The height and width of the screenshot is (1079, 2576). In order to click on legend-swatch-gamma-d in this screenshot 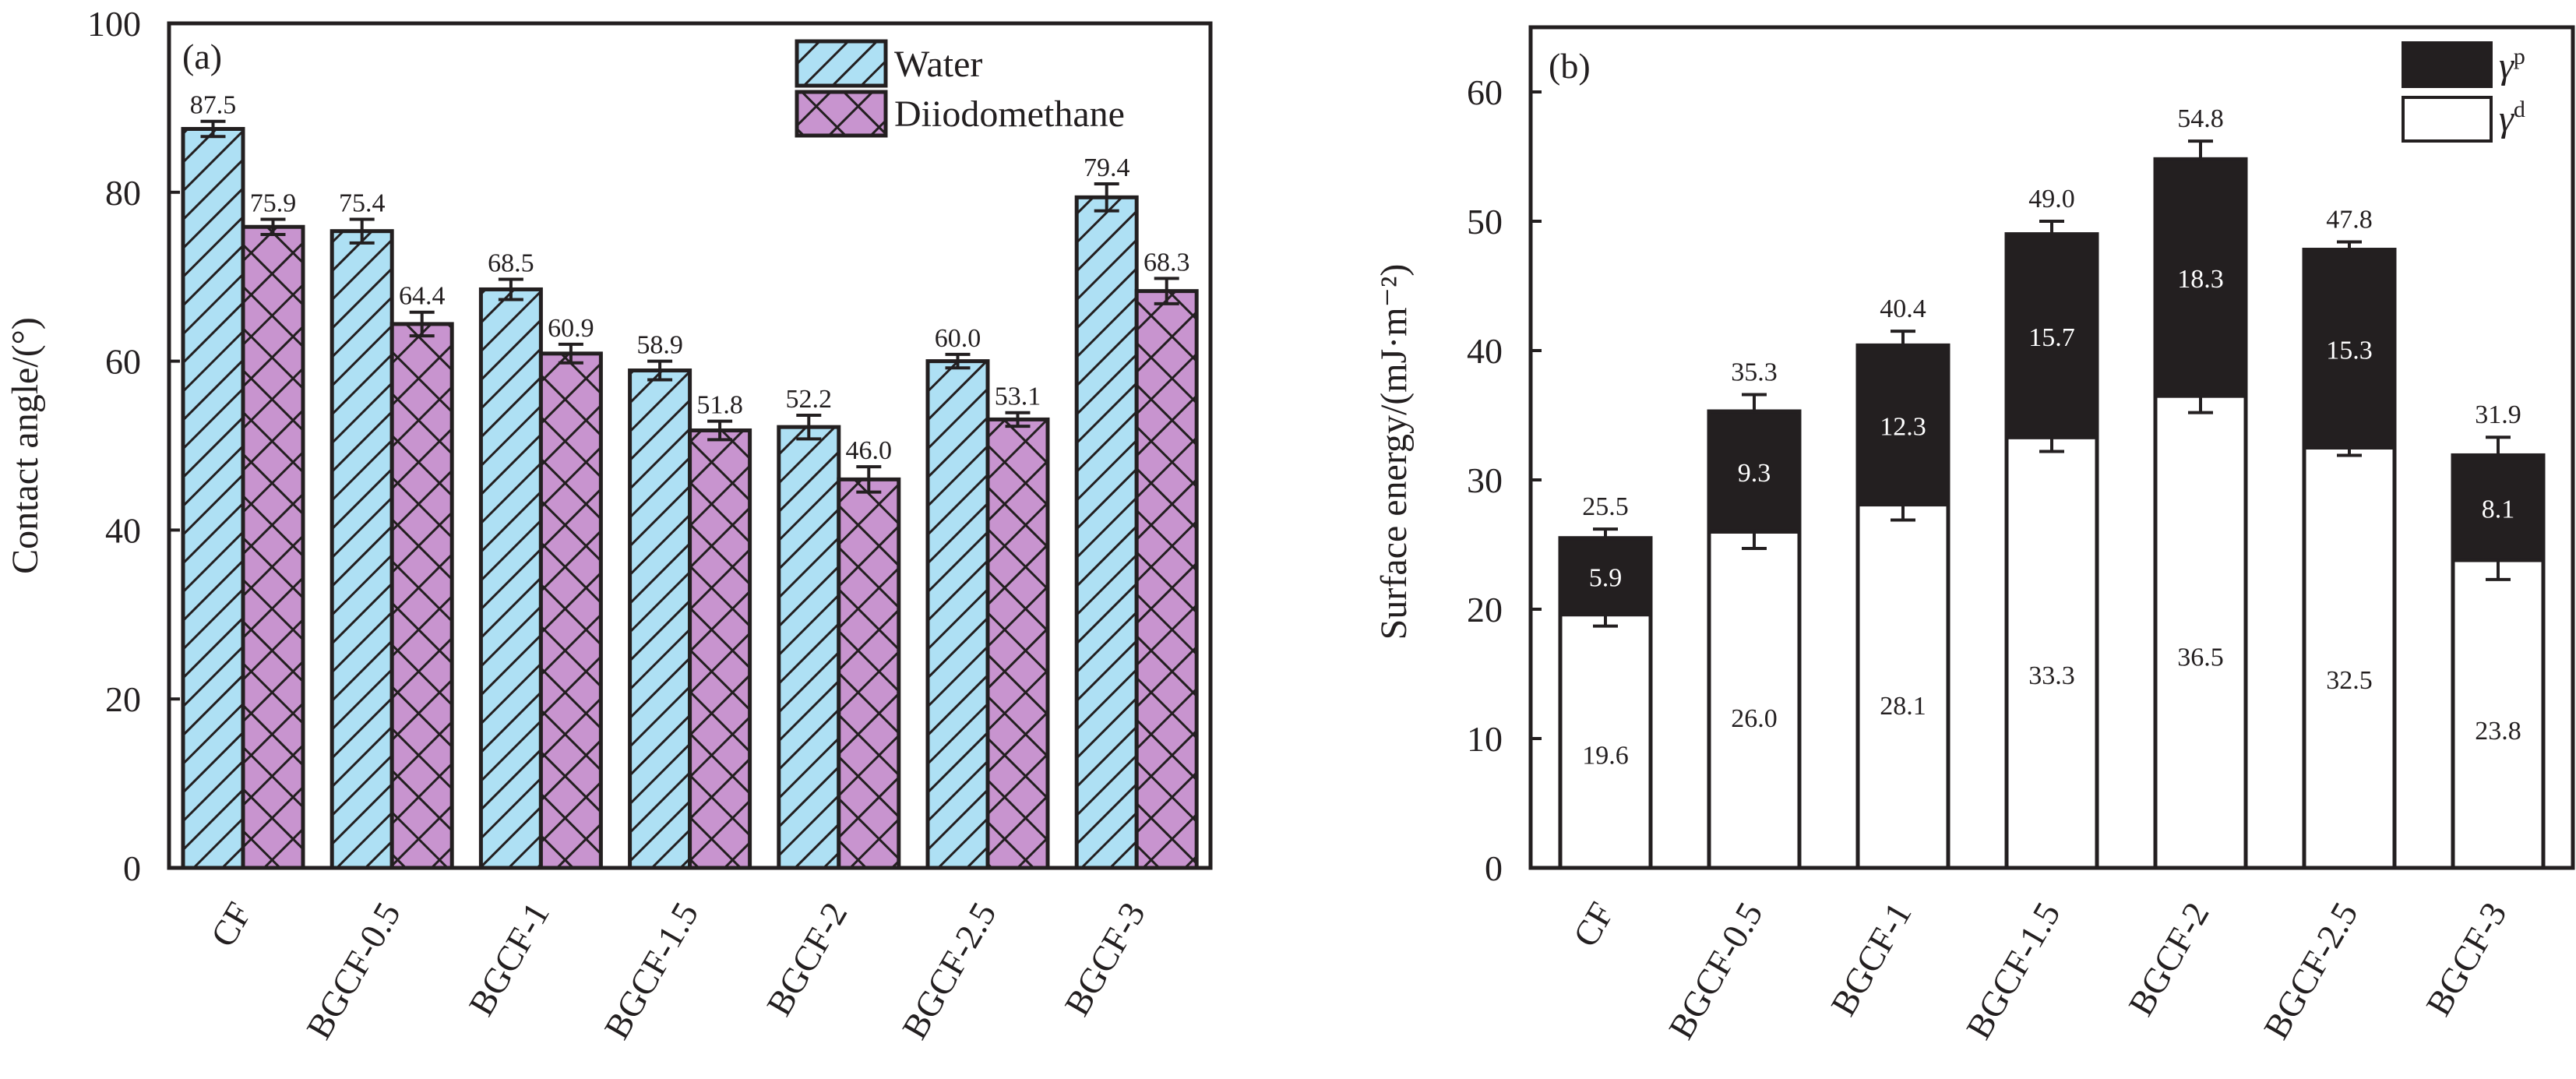, I will do `click(2447, 119)`.